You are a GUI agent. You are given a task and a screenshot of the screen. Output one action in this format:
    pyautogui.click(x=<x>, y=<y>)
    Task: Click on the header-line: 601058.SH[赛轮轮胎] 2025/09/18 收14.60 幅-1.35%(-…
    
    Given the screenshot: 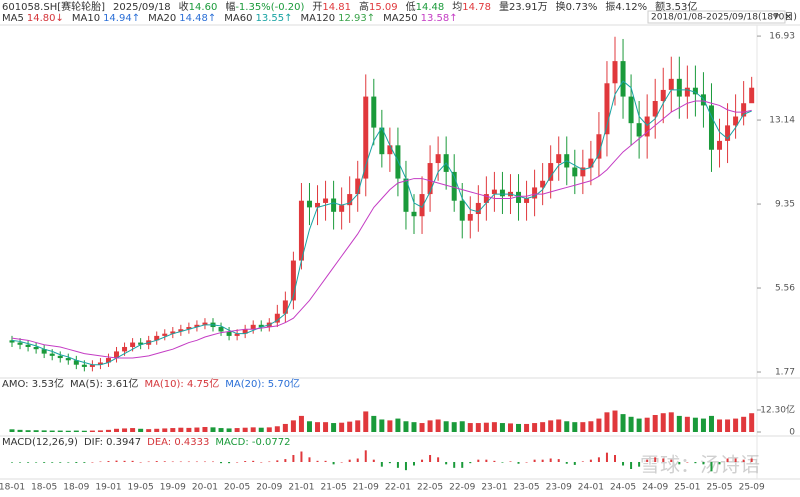 What is the action you would take?
    pyautogui.click(x=349, y=6)
    